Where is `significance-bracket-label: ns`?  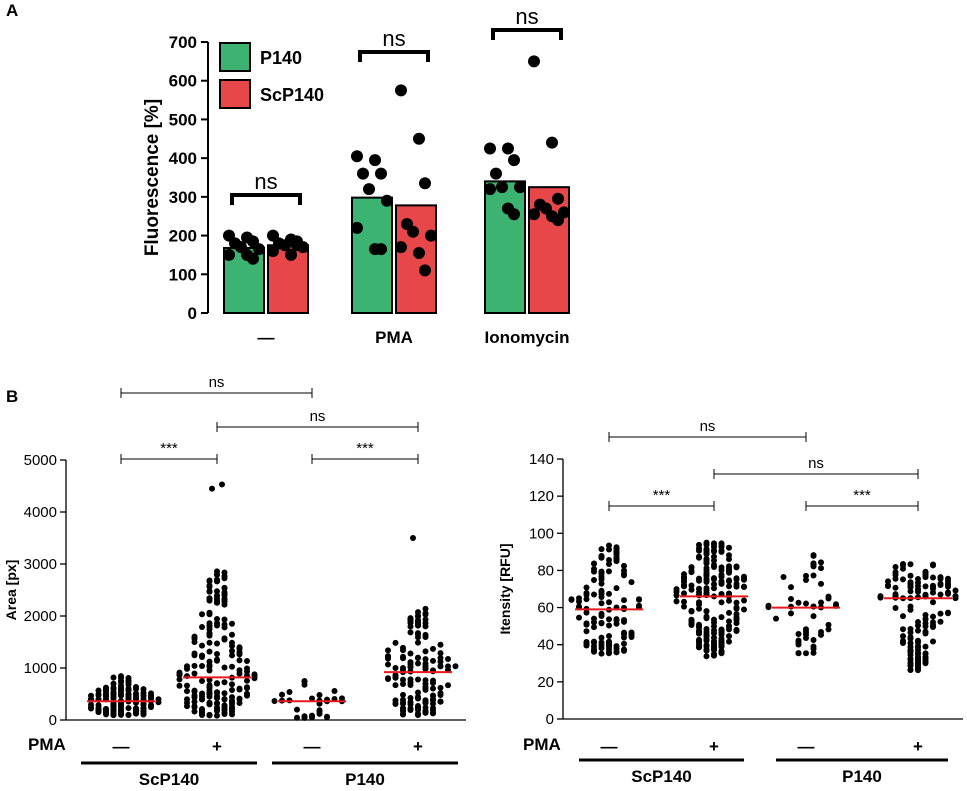 significance-bracket-label: ns is located at coordinates (265, 181).